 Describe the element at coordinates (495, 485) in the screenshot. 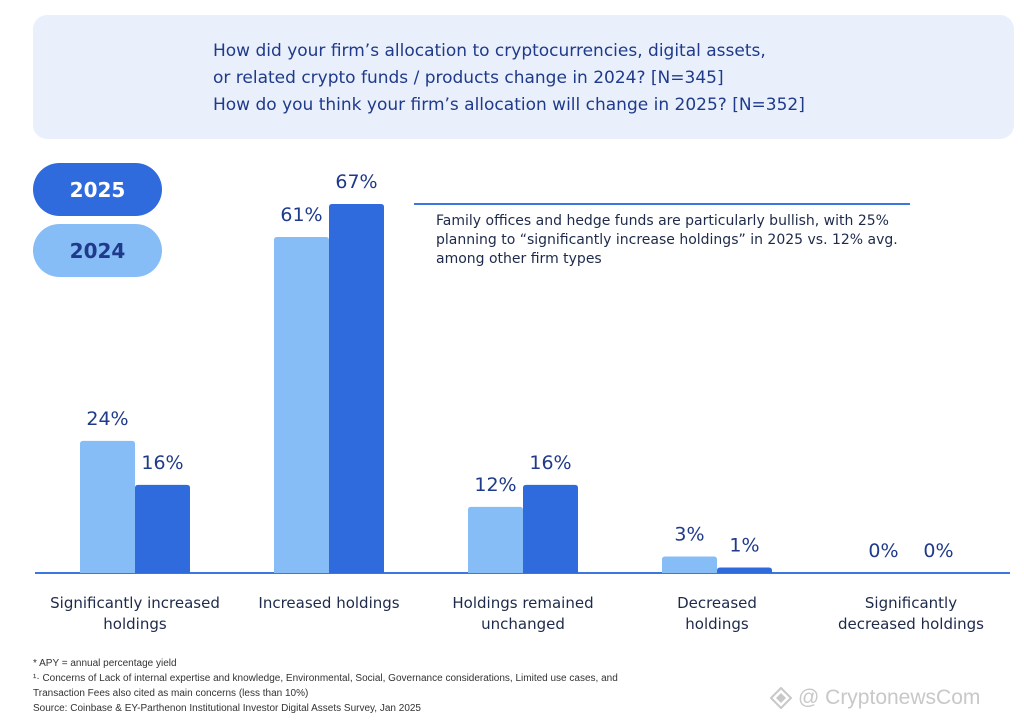

I see `data-label-2024-2: 12%` at that location.